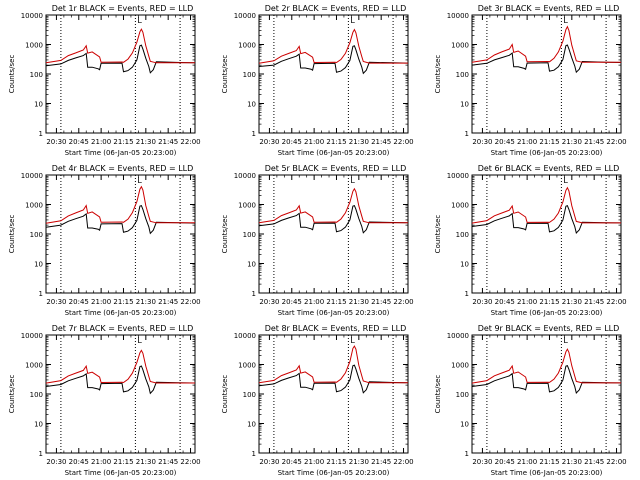 This screenshot has width=640, height=480. Describe the element at coordinates (549, 328) in the screenshot. I see `chart-title: Det 9r BLACK = Events, RED = LLD` at that location.